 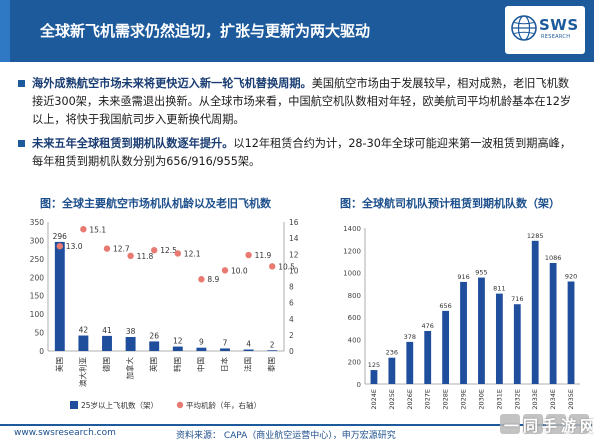 I want to click on chart-1-ytick-label: 200, so click(x=37, y=277).